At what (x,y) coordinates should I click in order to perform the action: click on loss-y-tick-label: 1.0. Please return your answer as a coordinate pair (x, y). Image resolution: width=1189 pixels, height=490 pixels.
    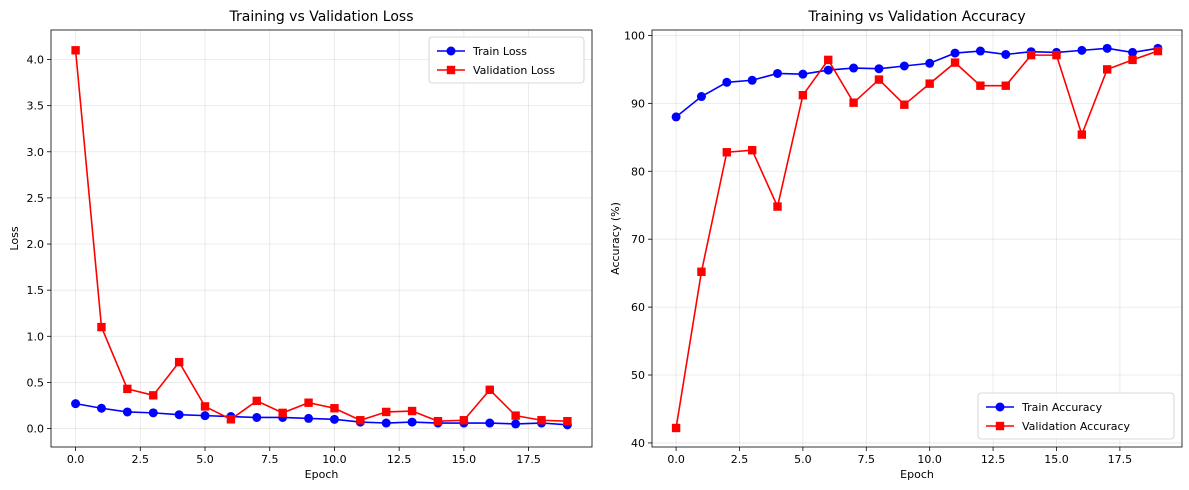
    Looking at the image, I should click on (36, 336).